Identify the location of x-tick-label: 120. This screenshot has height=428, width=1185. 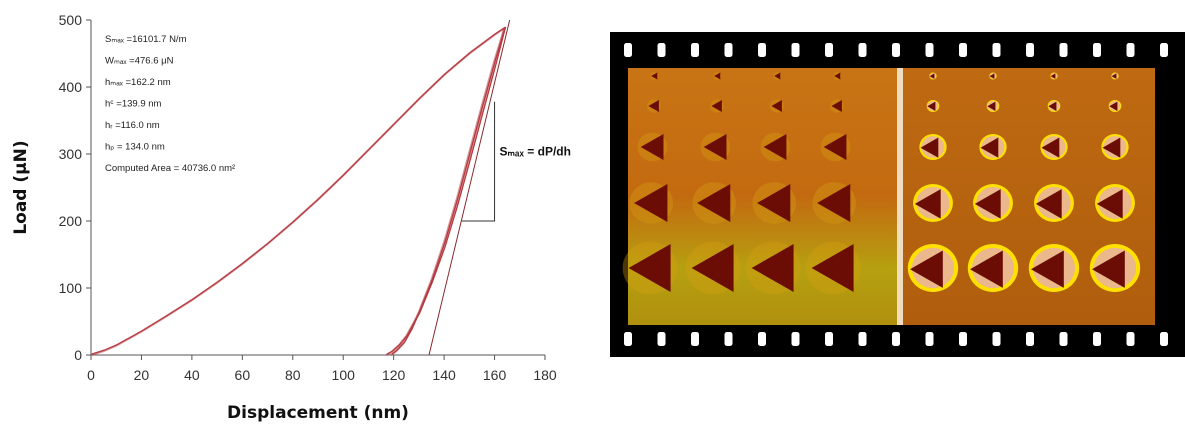
(394, 375).